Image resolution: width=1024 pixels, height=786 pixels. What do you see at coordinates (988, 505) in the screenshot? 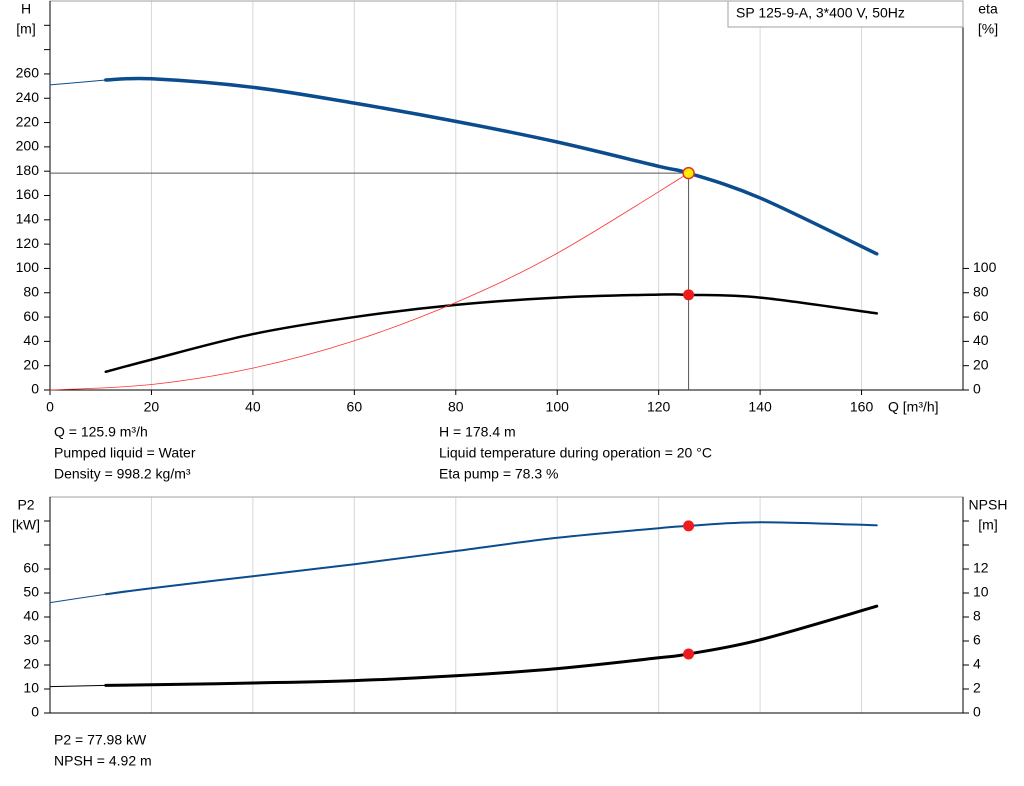
I see `y2-axis-label: NPSH` at bounding box center [988, 505].